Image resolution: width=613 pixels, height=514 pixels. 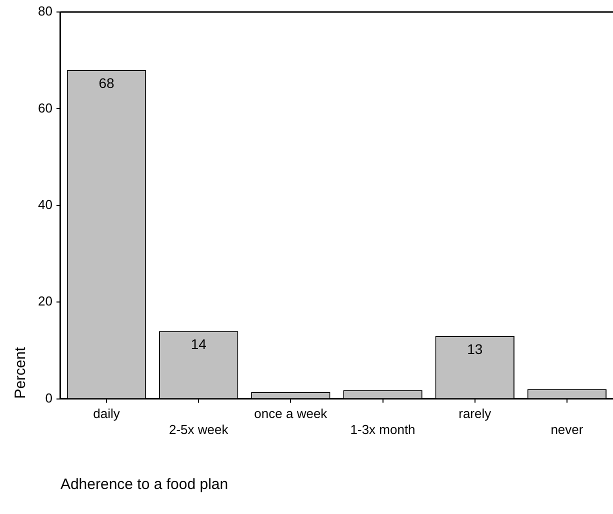 I want to click on data-label: 68, so click(x=106, y=82).